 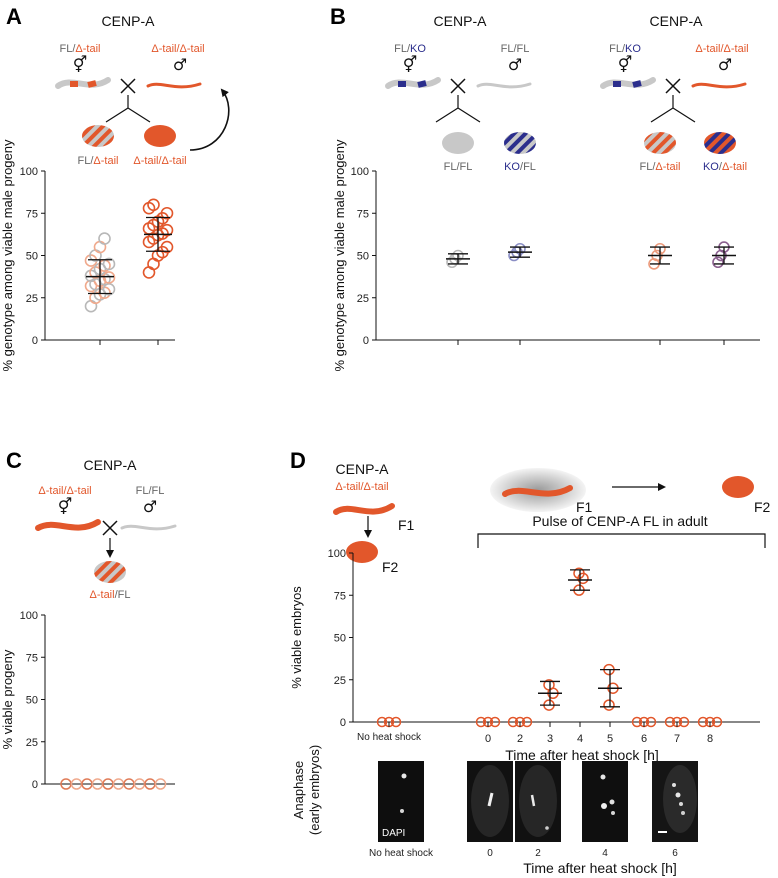 What do you see at coordinates (461, 21) in the screenshot?
I see `panel-b-title-1: CENP-A` at bounding box center [461, 21].